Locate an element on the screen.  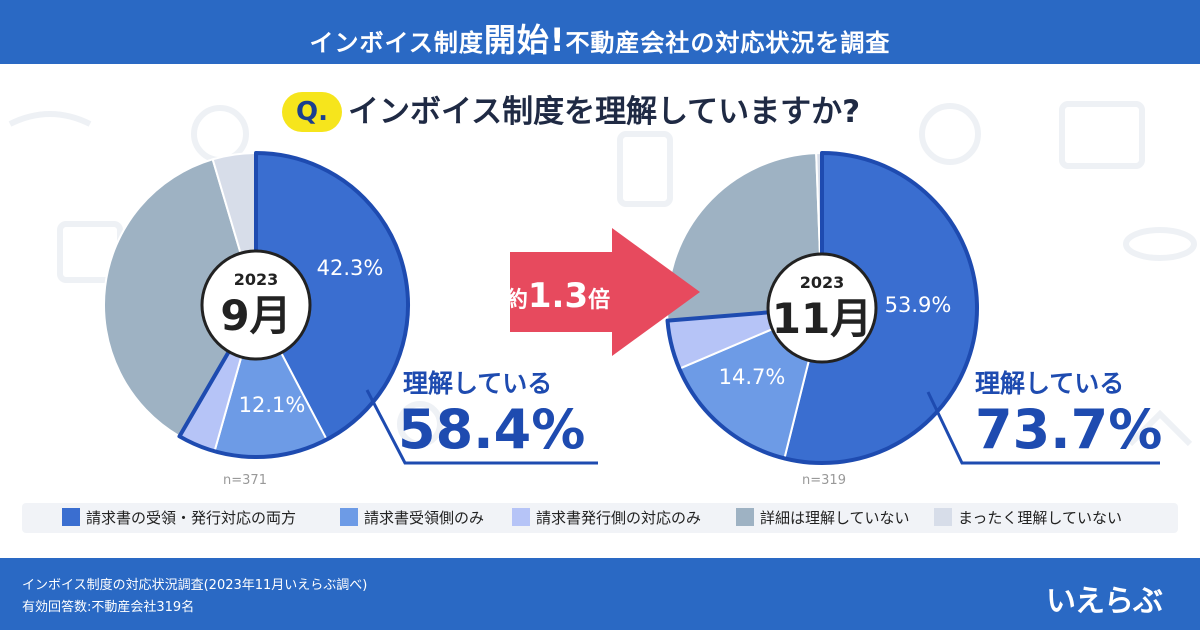
legend-item-partial: 詳細は理解していない is located at coordinates (823, 518).